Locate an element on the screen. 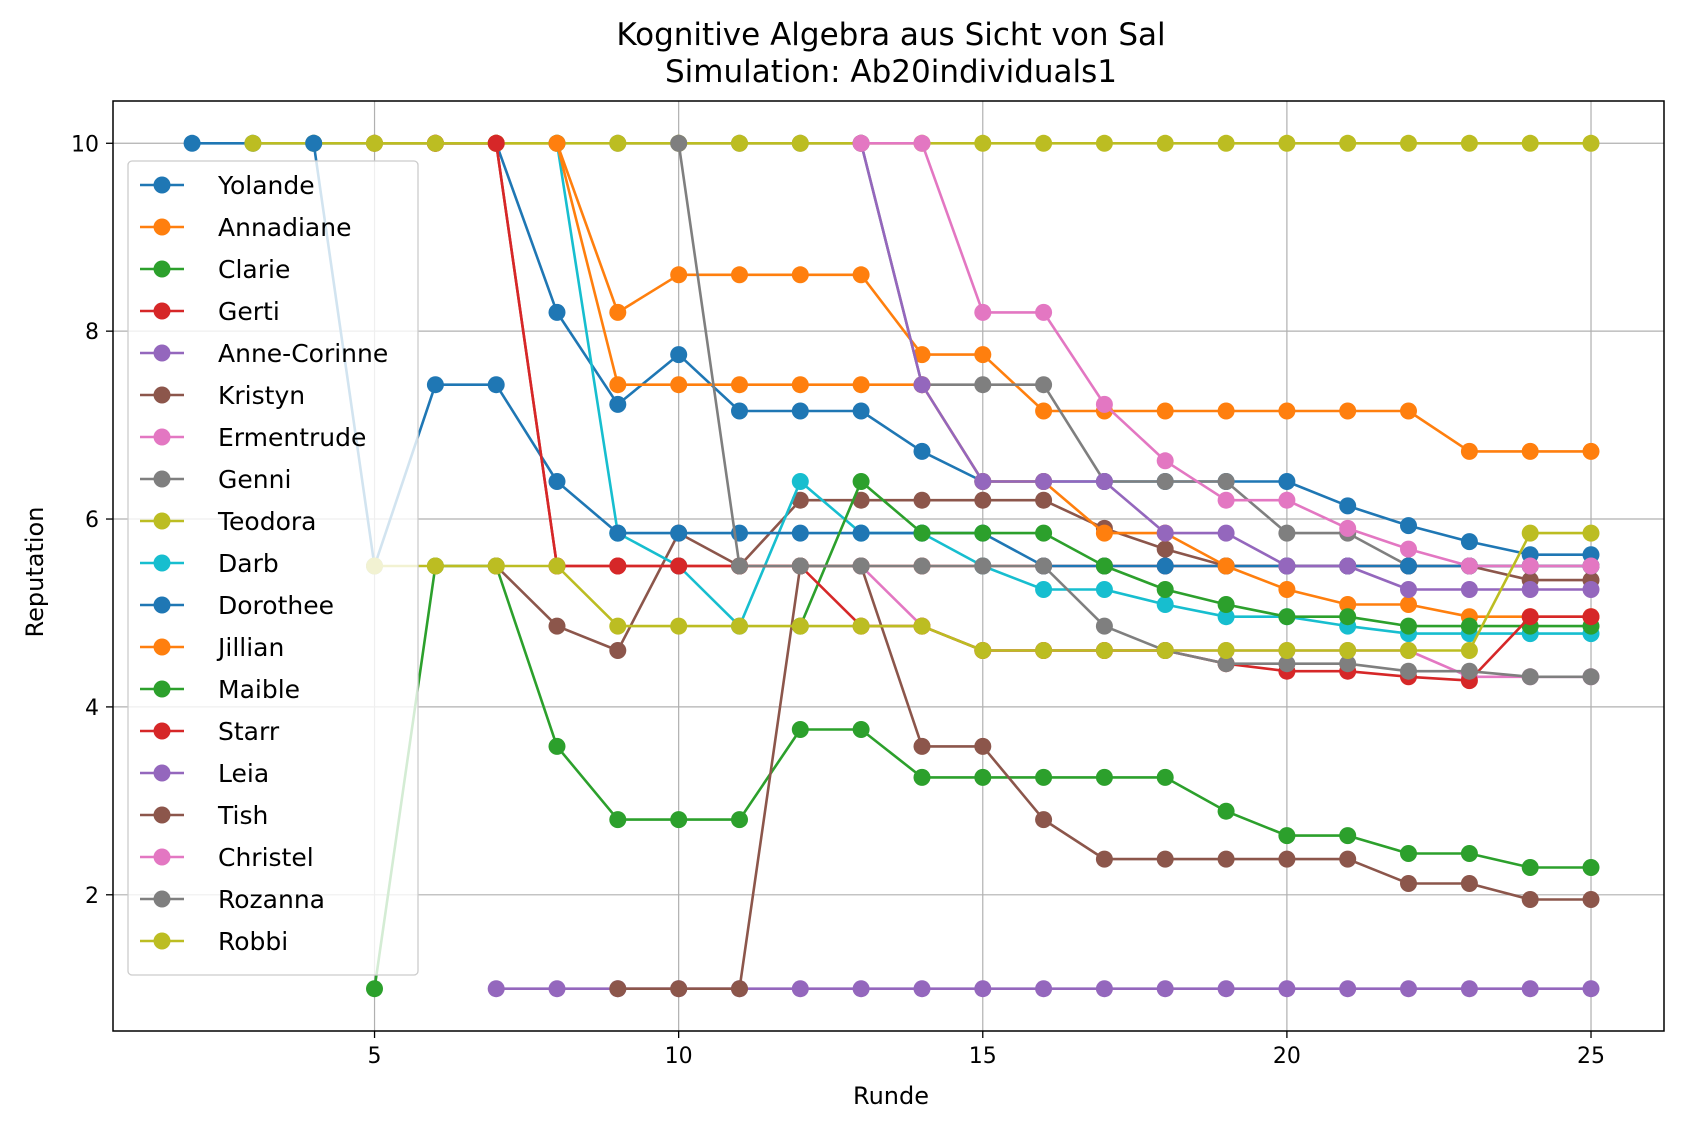 The height and width of the screenshot is (1131, 1683). chart-title: Kognitive Algebra aus Sicht von Sal is located at coordinates (890, 35).